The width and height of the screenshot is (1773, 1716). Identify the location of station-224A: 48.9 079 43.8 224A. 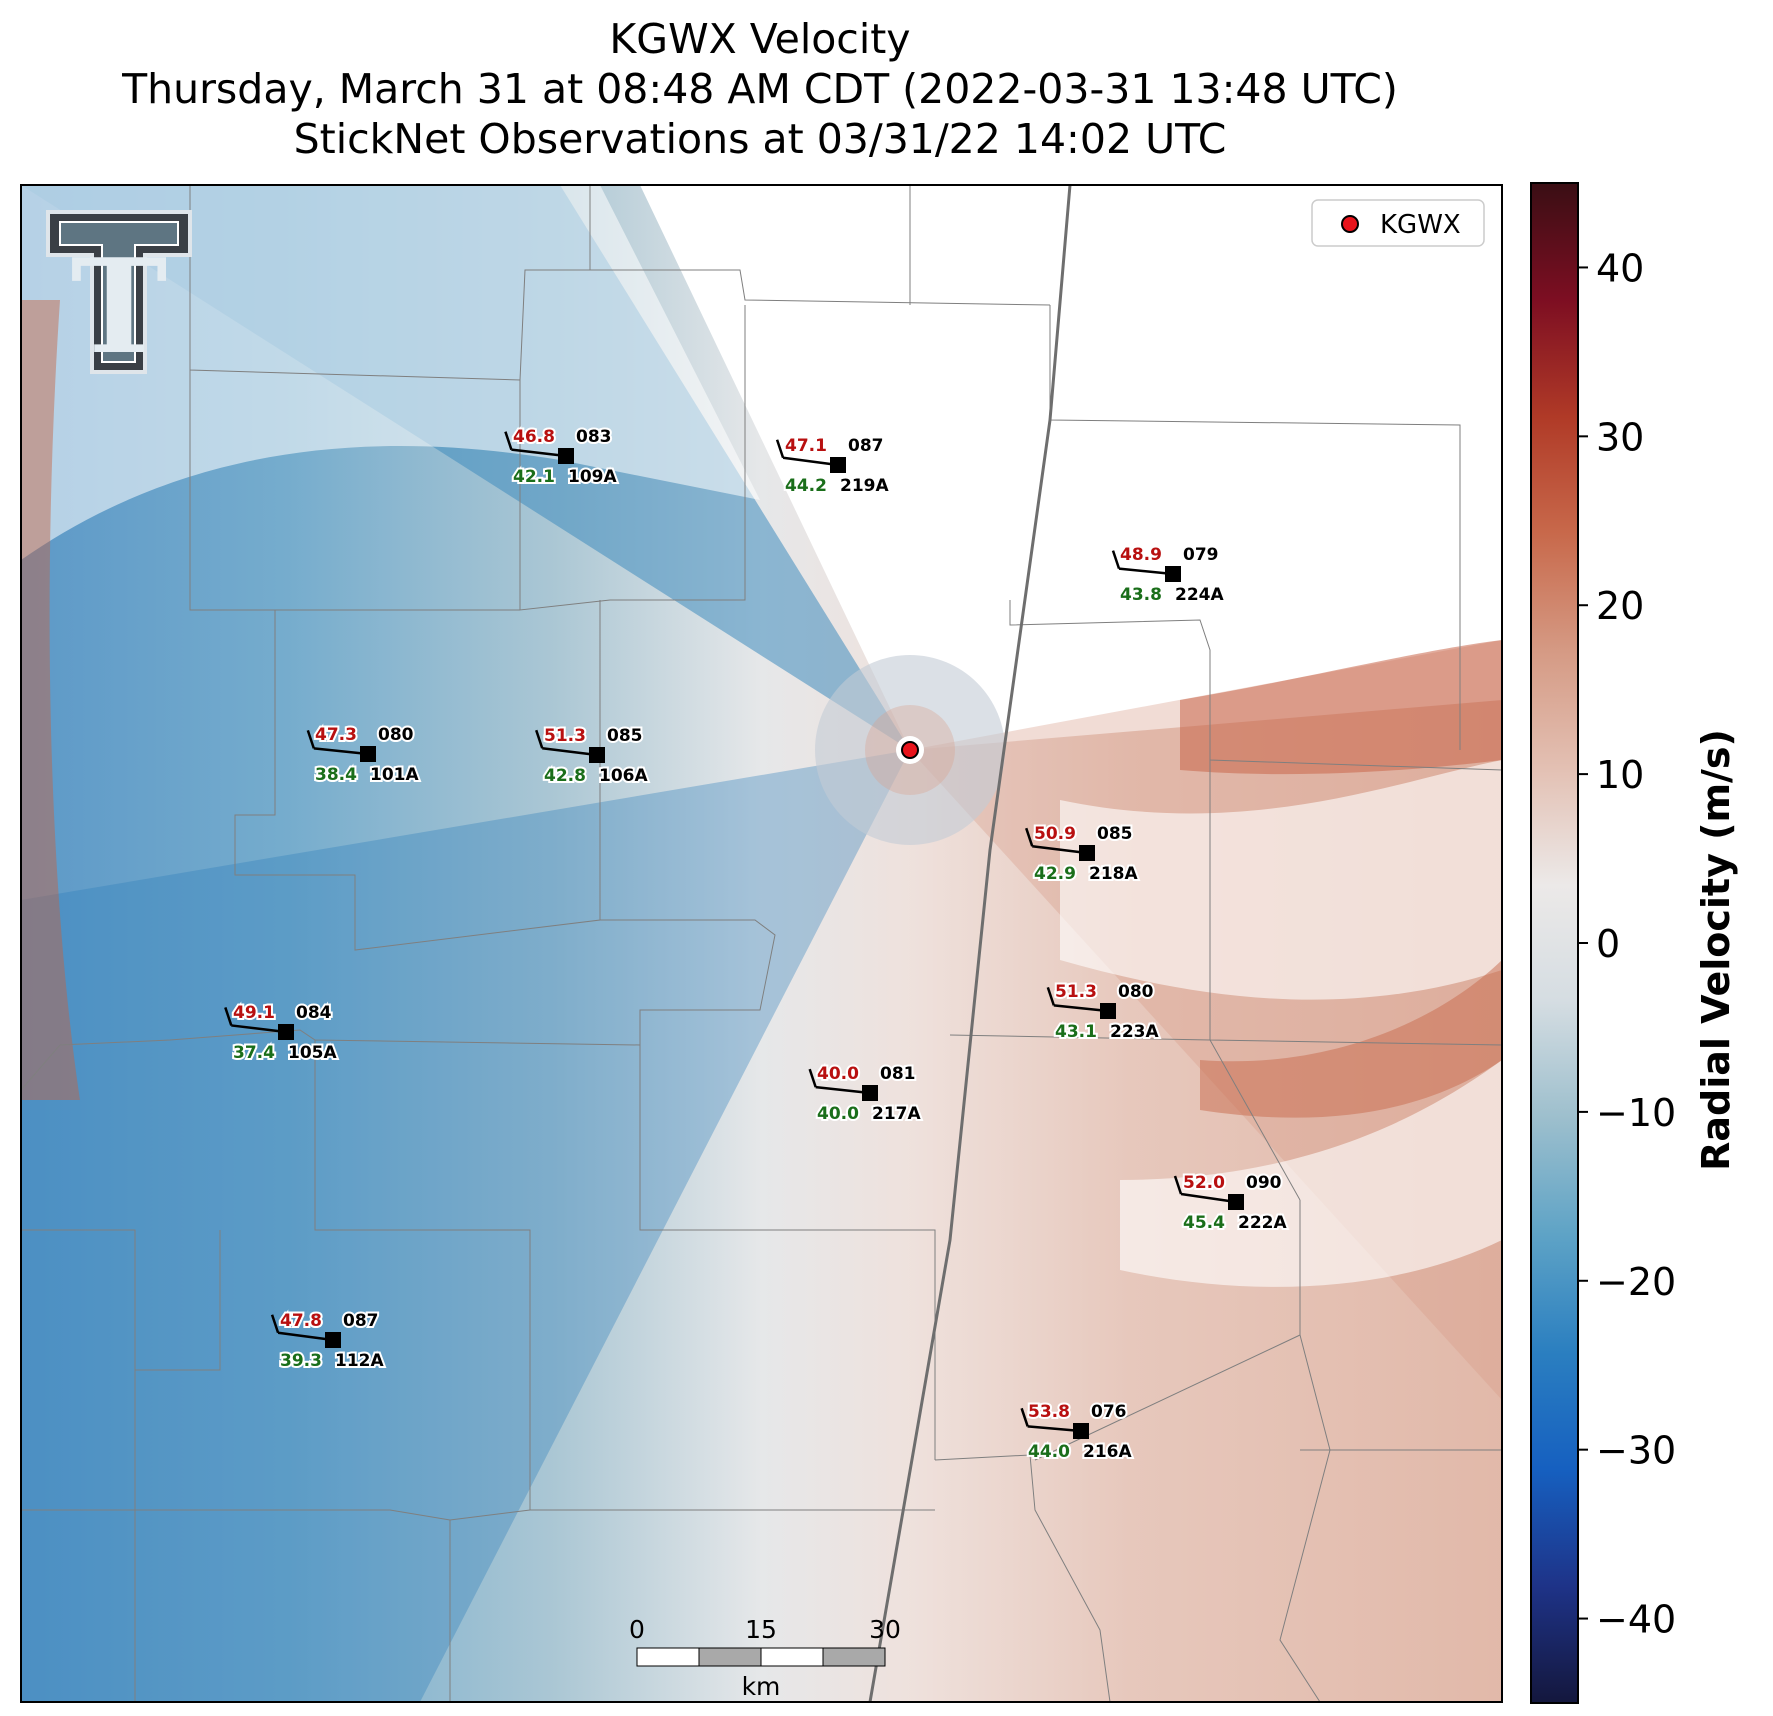
(1168, 575).